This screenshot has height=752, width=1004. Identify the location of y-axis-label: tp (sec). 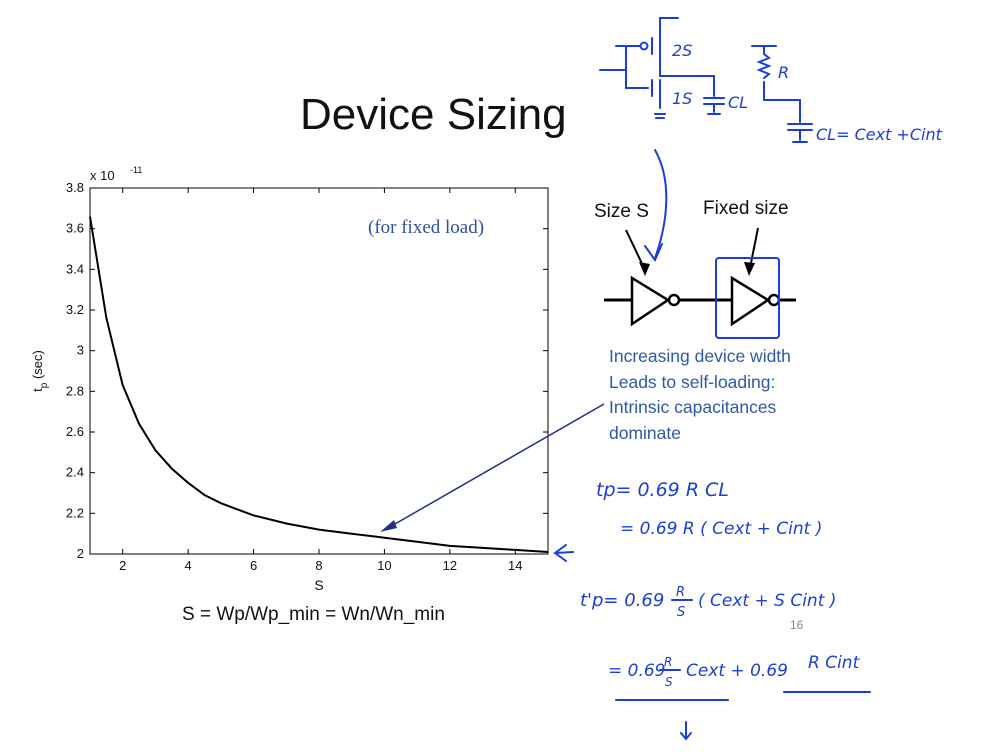
(40, 371).